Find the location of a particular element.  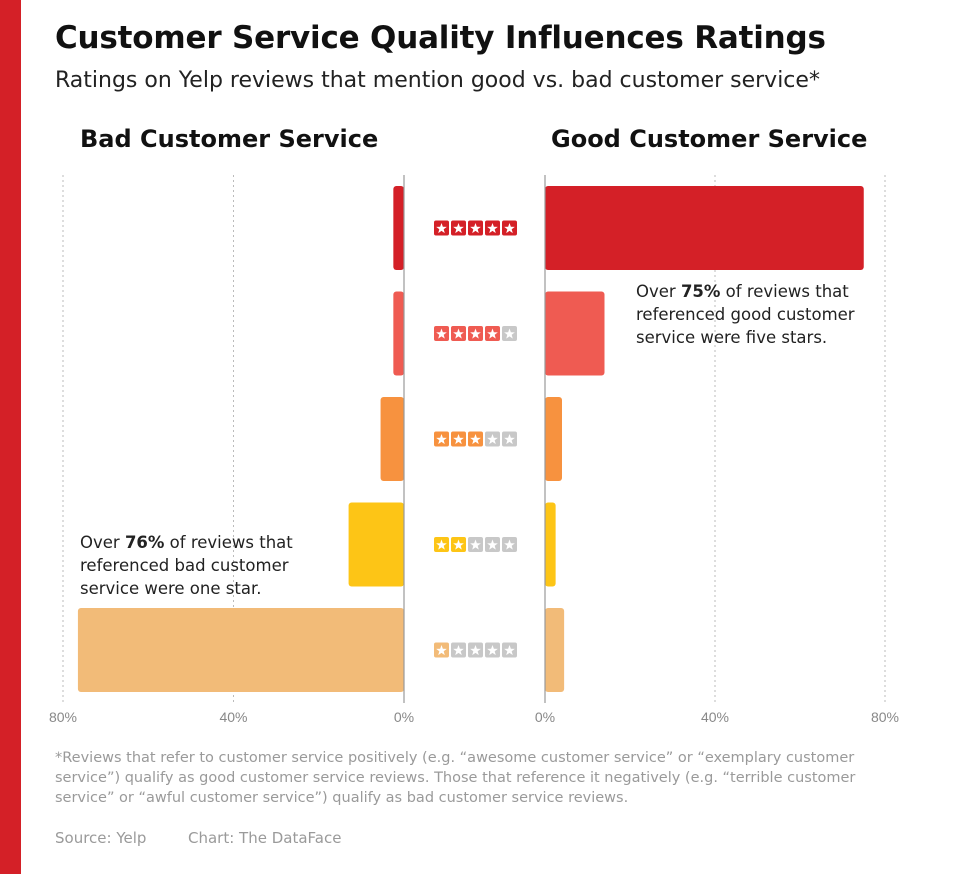

bar-bad-1-star is located at coordinates (240, 650).